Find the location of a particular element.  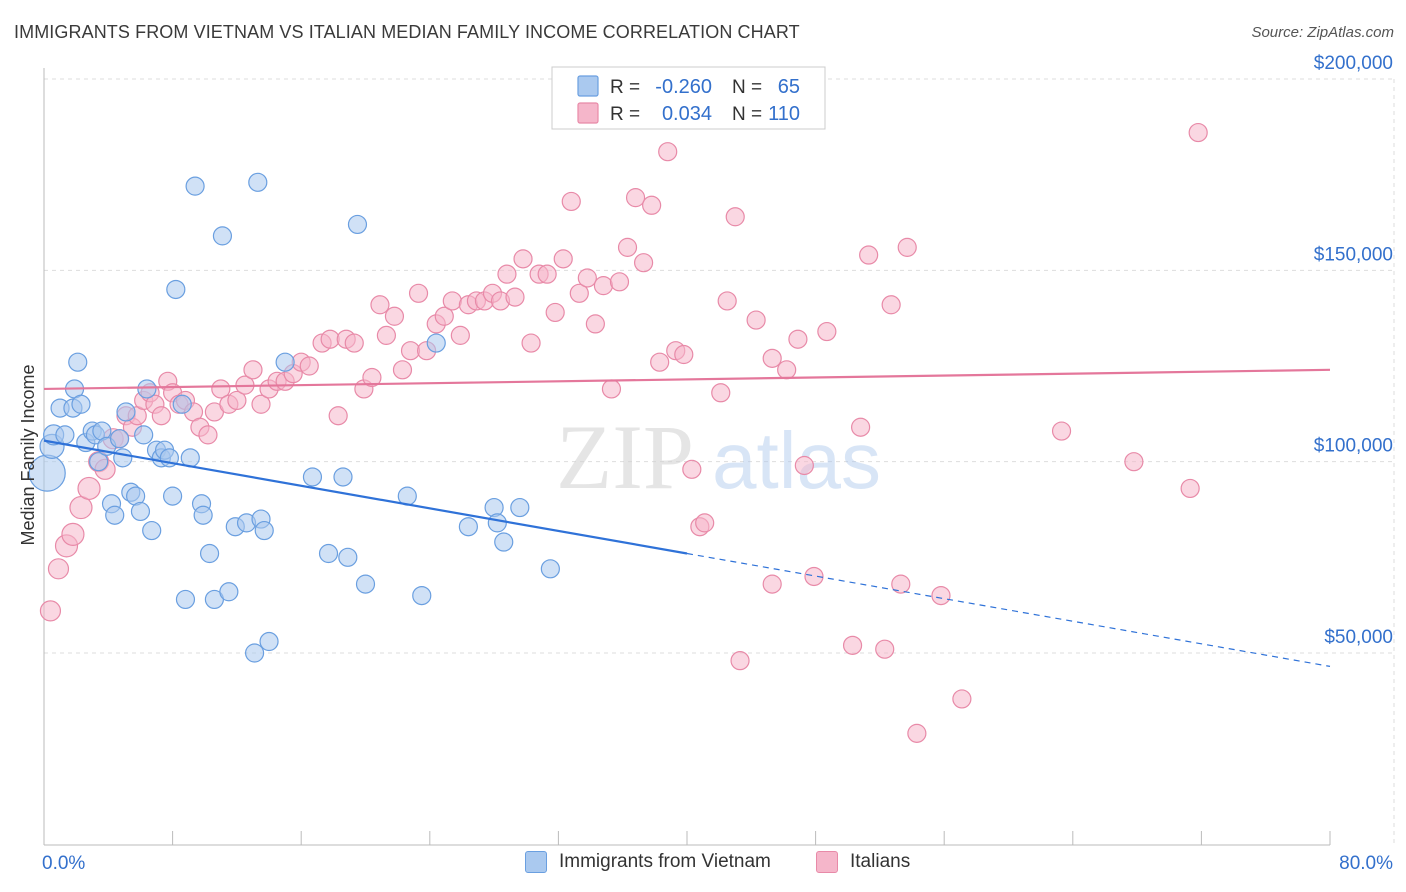

x-tick-labels: 0.0% 80.0% is located at coordinates (717, 863).